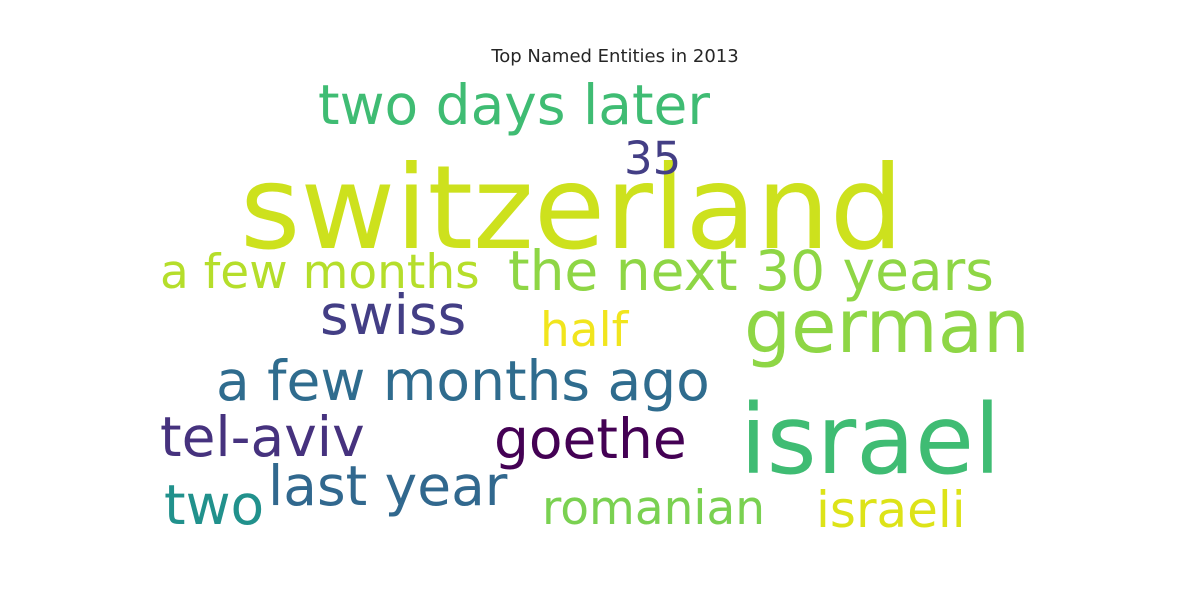 This screenshot has width=1200, height=600. I want to click on word-tel-aviv: tel-aviv, so click(262, 437).